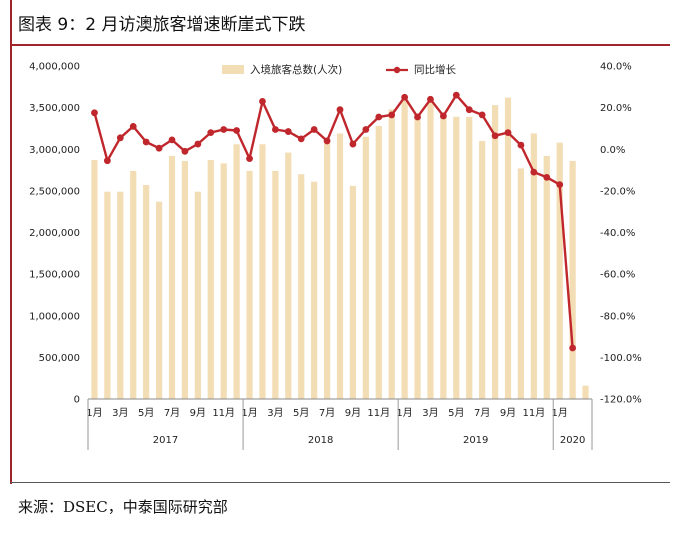 This screenshot has width=693, height=539. I want to click on y-left-tick-label: 2,000,000, so click(54, 233).